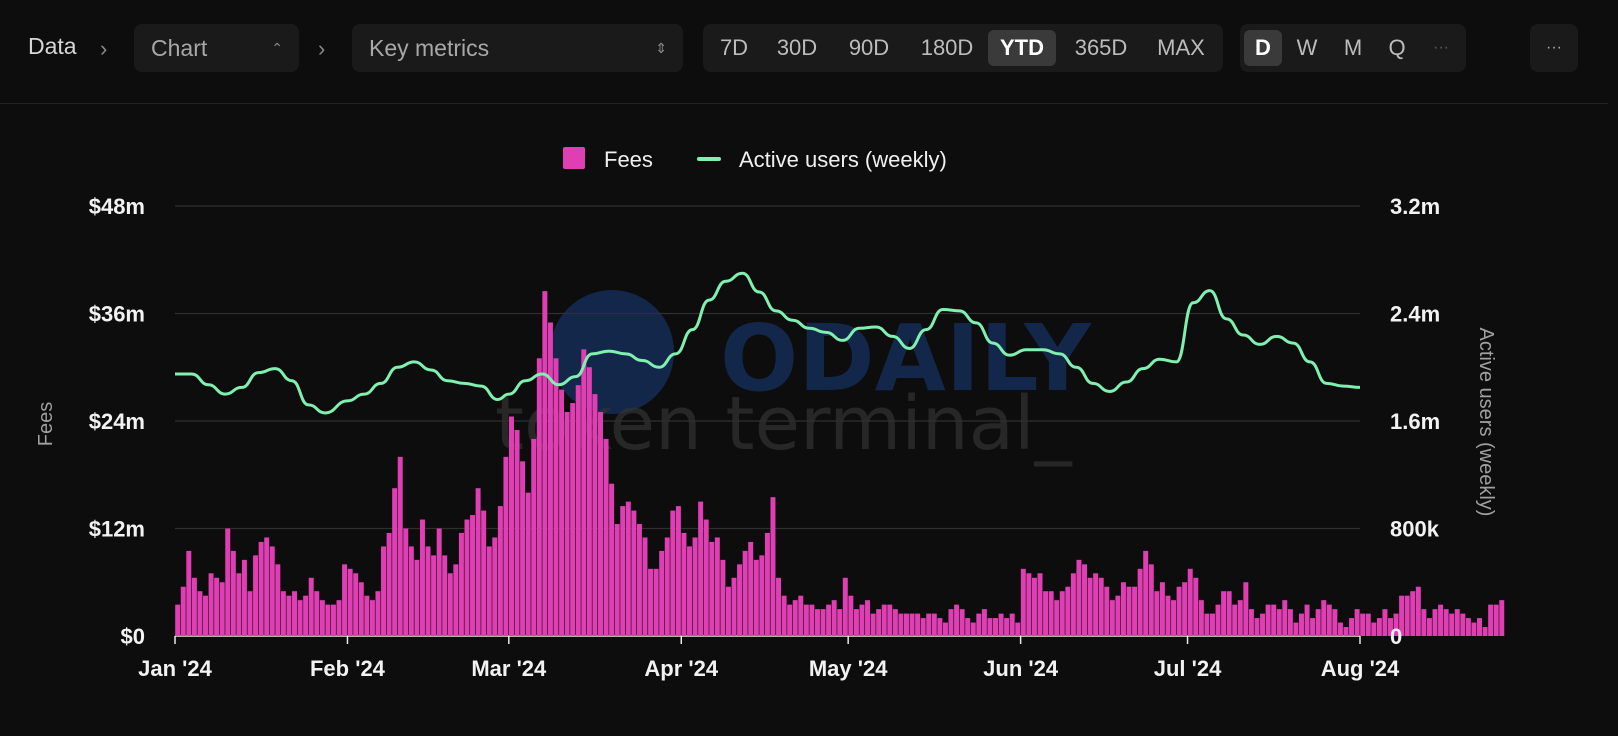 This screenshot has height=736, width=1618. What do you see at coordinates (1307, 47) in the screenshot?
I see `granularity-w-button: W` at bounding box center [1307, 47].